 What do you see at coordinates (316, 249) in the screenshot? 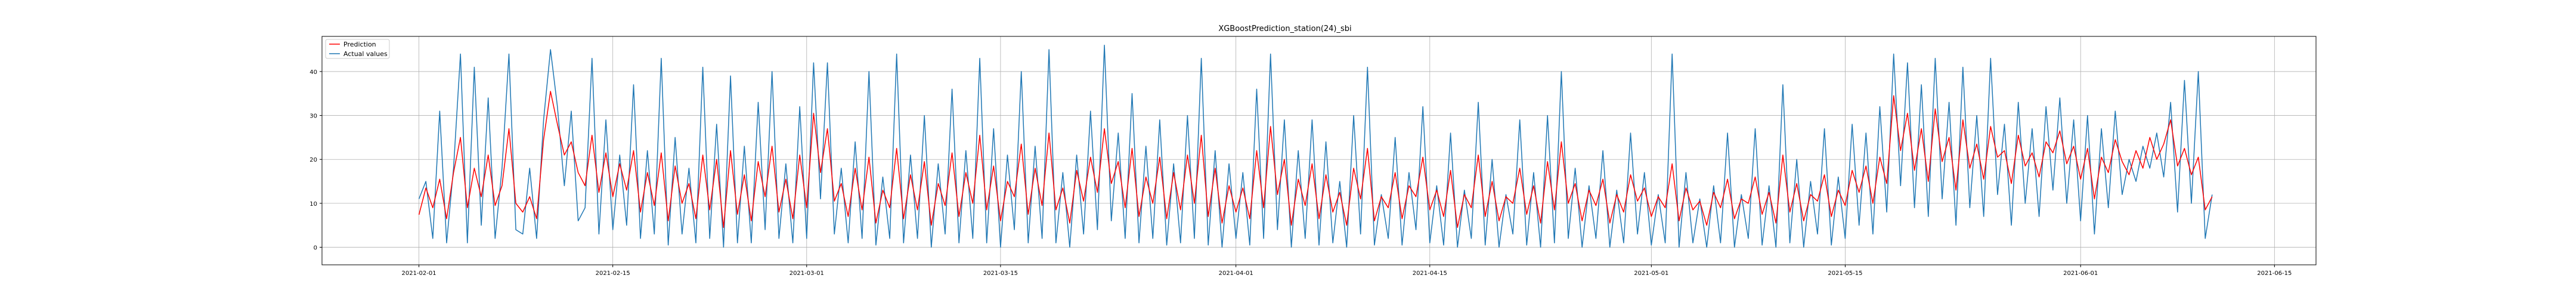
I see `y-tick-label: 0` at bounding box center [316, 249].